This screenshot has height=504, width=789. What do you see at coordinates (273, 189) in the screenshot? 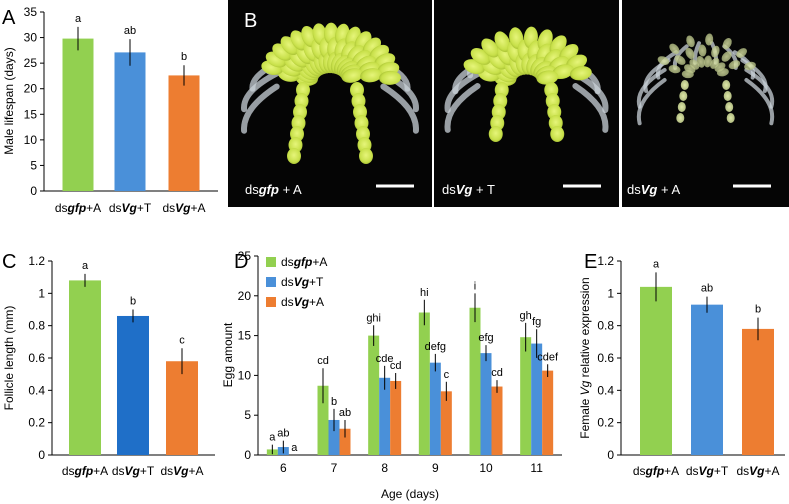
I see `photo-label: dsgfp + A` at bounding box center [273, 189].